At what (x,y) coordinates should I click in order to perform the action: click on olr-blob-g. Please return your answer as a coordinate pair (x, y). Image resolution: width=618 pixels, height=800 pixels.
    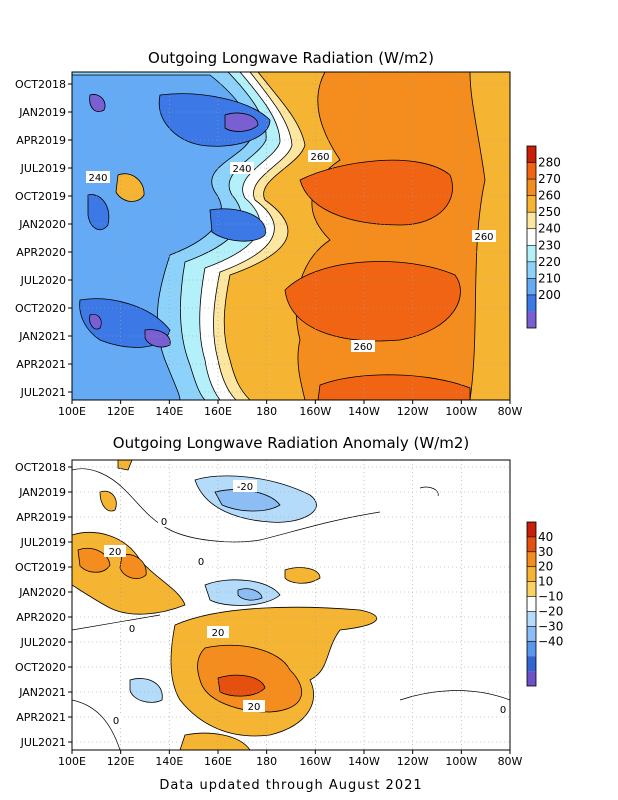
    Looking at the image, I should click on (97, 103).